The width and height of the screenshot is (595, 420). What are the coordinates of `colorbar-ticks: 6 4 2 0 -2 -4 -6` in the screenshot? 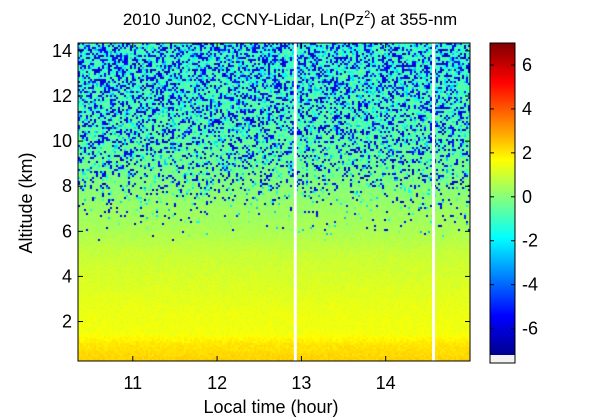 It's located at (514, 197).